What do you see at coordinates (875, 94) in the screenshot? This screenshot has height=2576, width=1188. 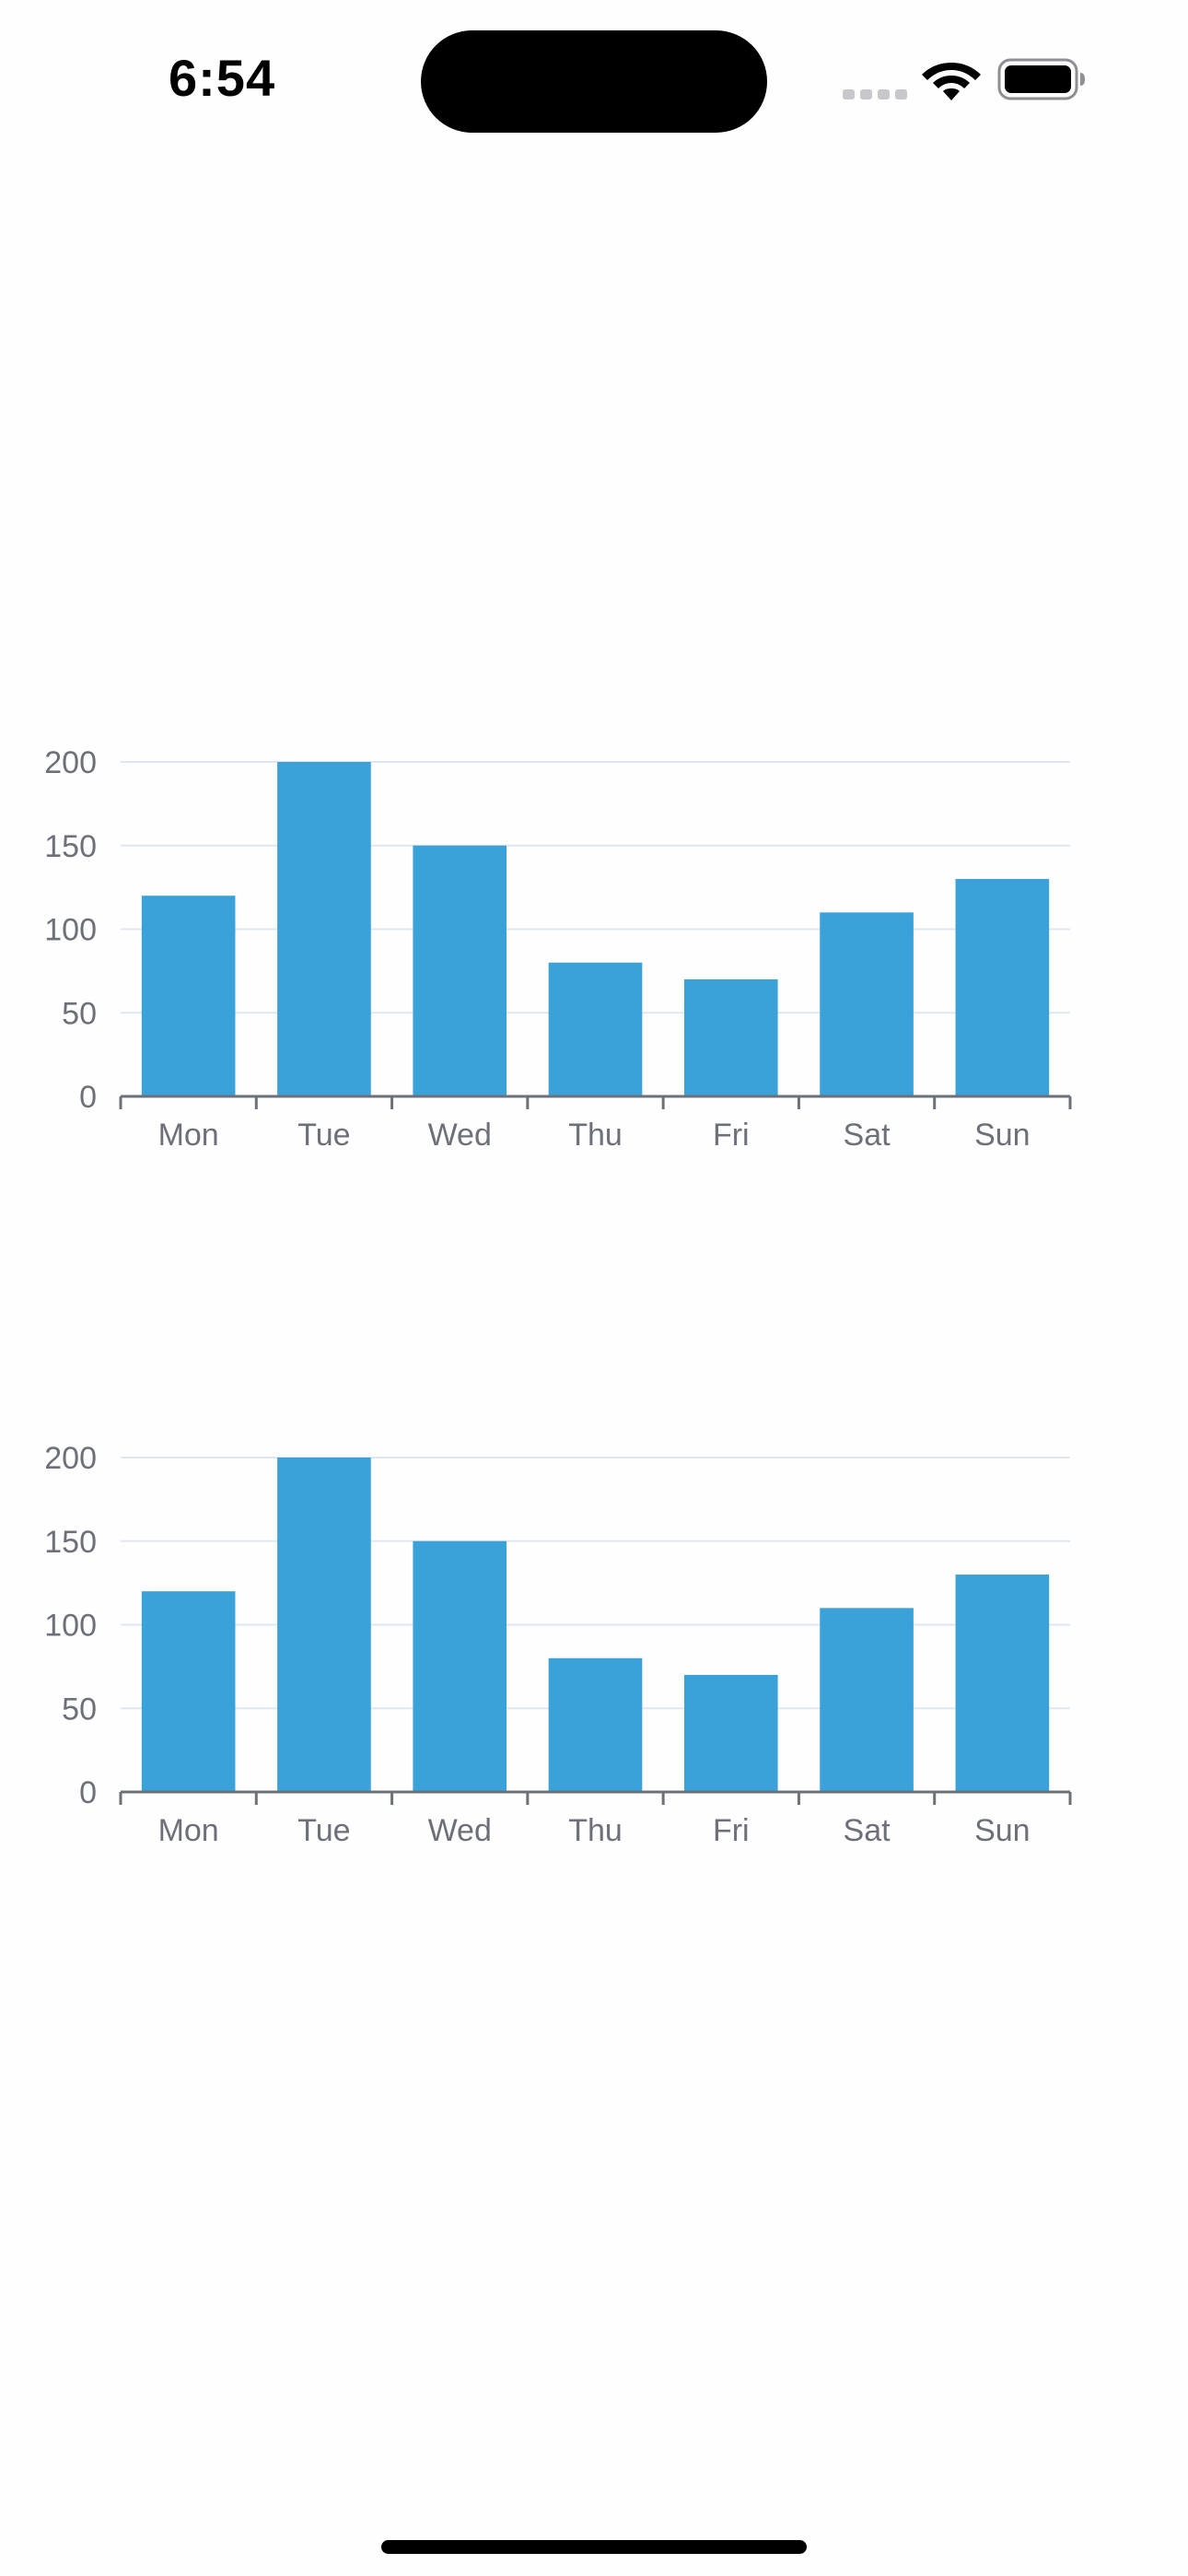 I see `cellular-signal-icon` at bounding box center [875, 94].